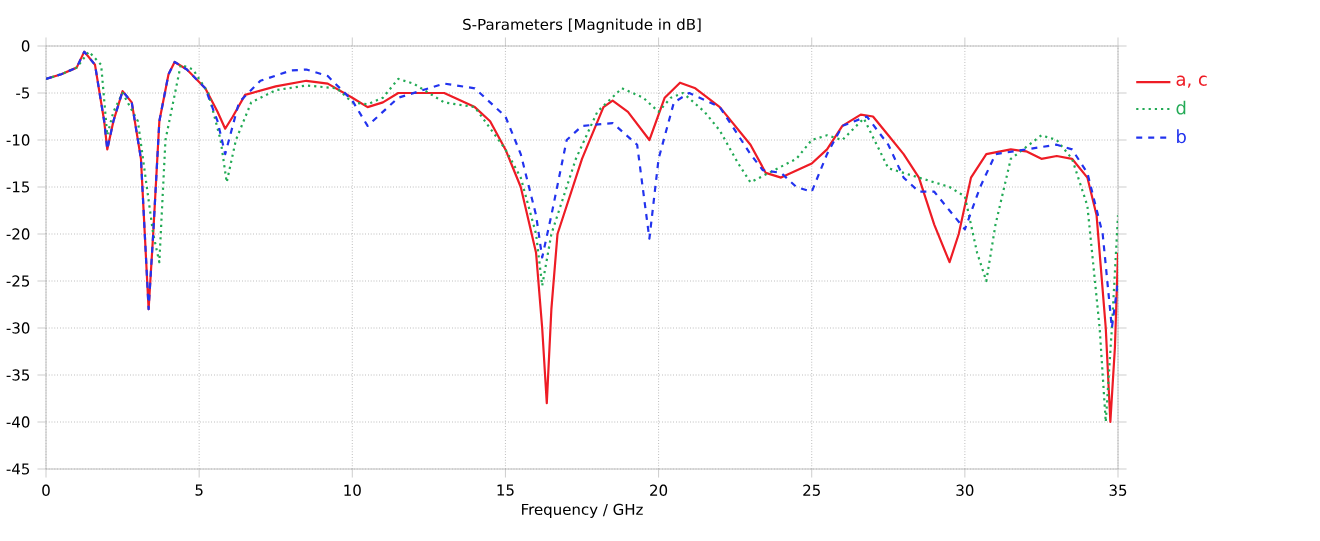 This screenshot has width=1320, height=541. What do you see at coordinates (1181, 136) in the screenshot?
I see `legend-label: b` at bounding box center [1181, 136].